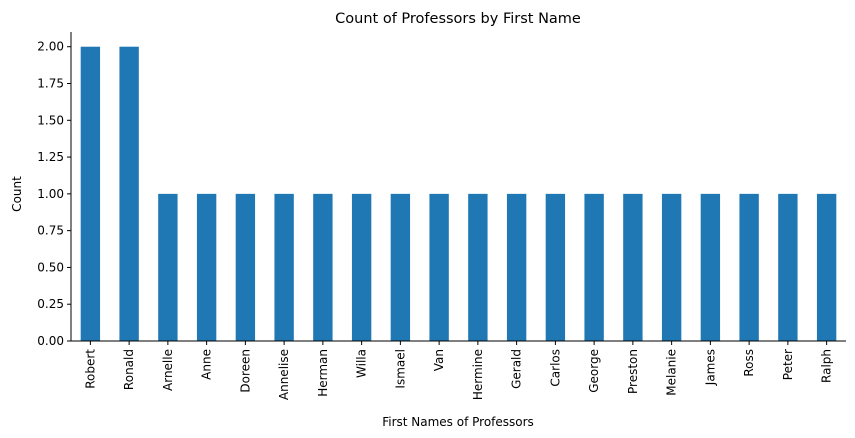 The width and height of the screenshot is (855, 438). I want to click on x-tick-label: James, so click(710, 367).